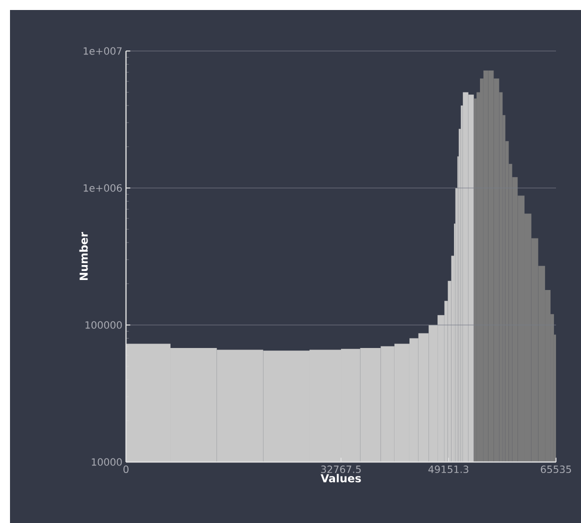 The width and height of the screenshot is (581, 523). Describe the element at coordinates (340, 478) in the screenshot. I see `x-axis-title: Values` at that location.